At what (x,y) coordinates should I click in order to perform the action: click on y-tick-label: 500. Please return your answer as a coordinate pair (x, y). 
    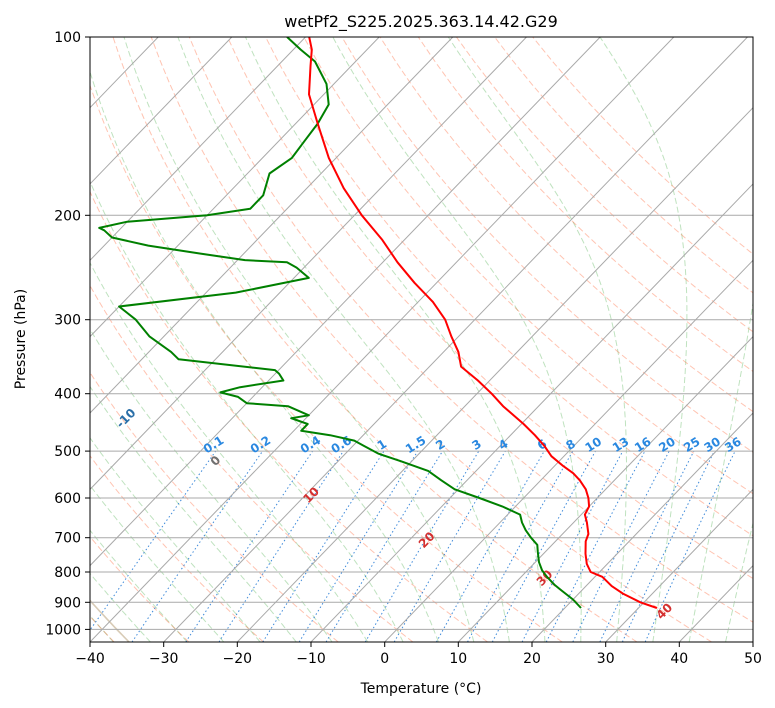
    Looking at the image, I should click on (67, 452).